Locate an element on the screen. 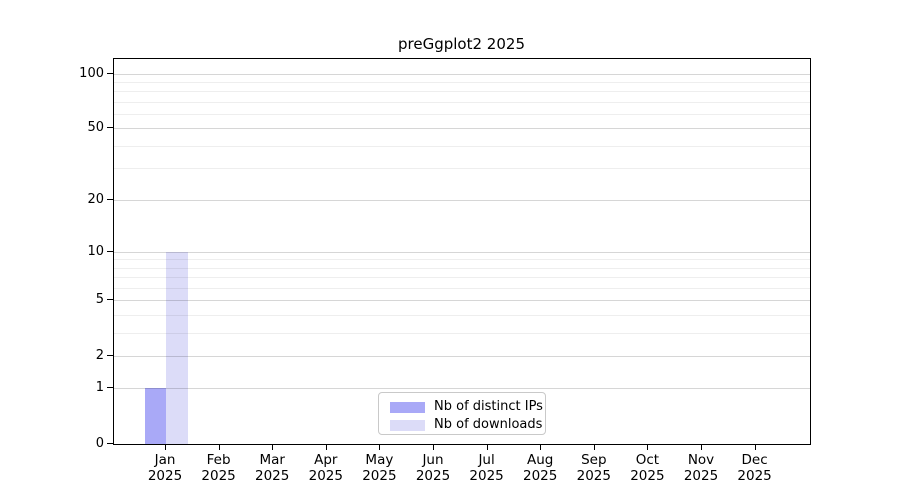 This screenshot has height=500, width=900. month-line: Aug is located at coordinates (540, 460).